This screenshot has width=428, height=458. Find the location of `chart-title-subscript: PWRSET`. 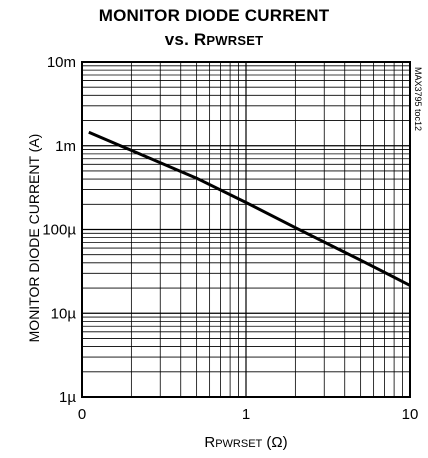

chart-title-subscript: PWRSET is located at coordinates (235, 40).